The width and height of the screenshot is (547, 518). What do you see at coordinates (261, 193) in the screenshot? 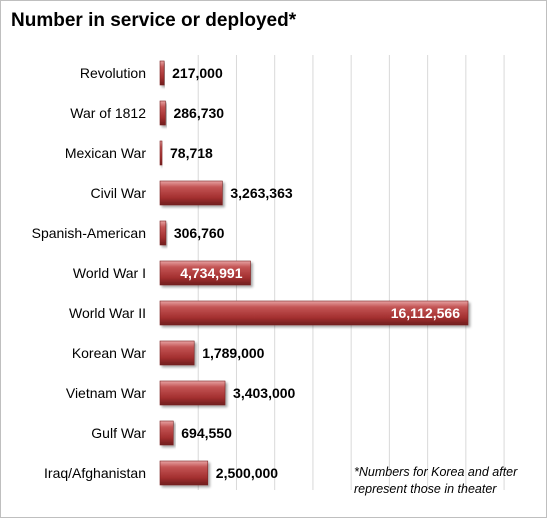
I see `data-label: 3,263,363` at bounding box center [261, 193].